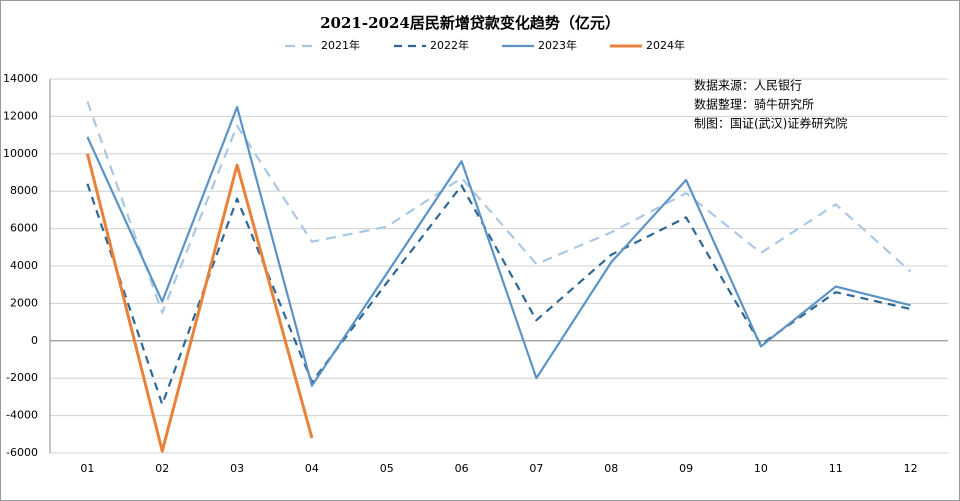 Image resolution: width=960 pixels, height=501 pixels. I want to click on x-tick-label: 12, so click(911, 468).